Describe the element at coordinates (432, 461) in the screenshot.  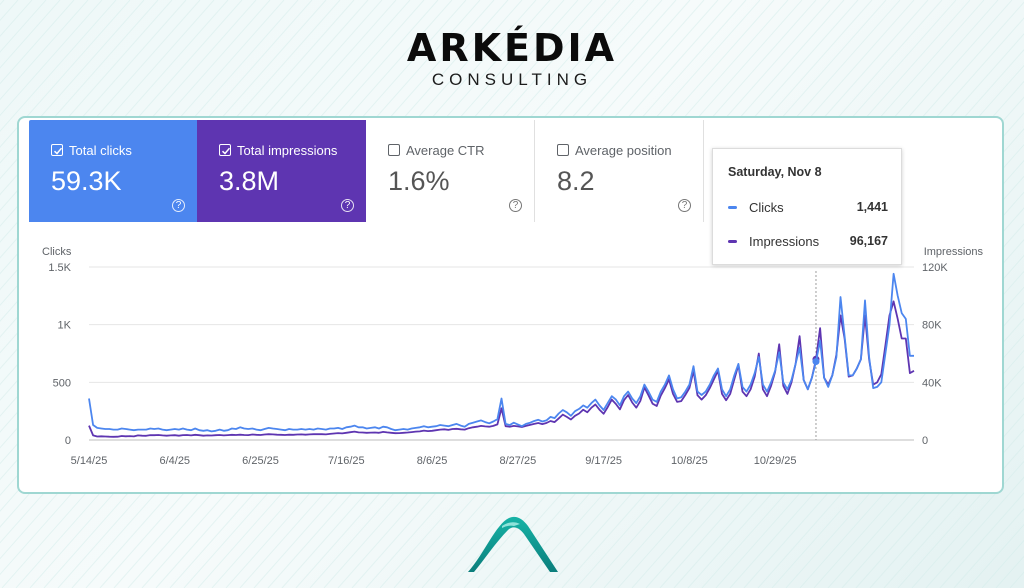
I see `x-tick-label: 8/6/25` at that location.